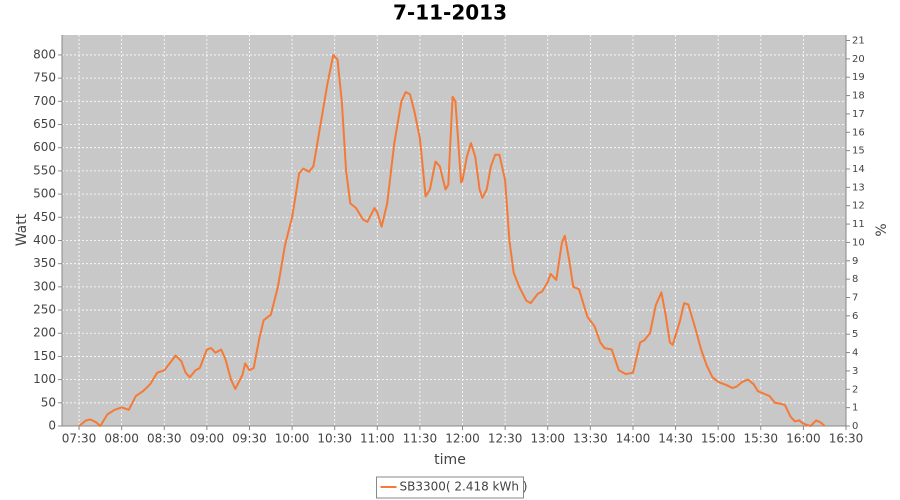 This screenshot has height=500, width=900. I want to click on y2-tick-label: 8, so click(855, 279).